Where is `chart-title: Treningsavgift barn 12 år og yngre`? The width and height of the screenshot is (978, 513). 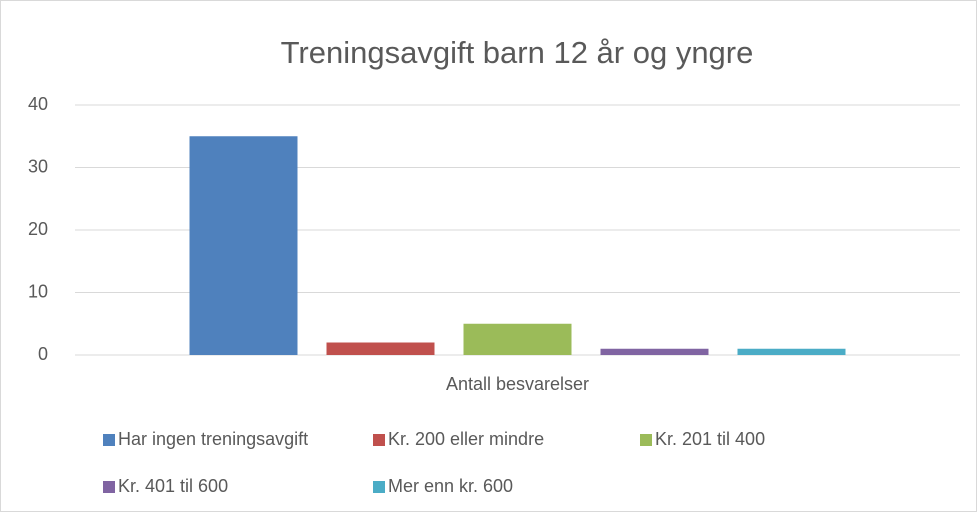
chart-title: Treningsavgift barn 12 år og yngre is located at coordinates (517, 52).